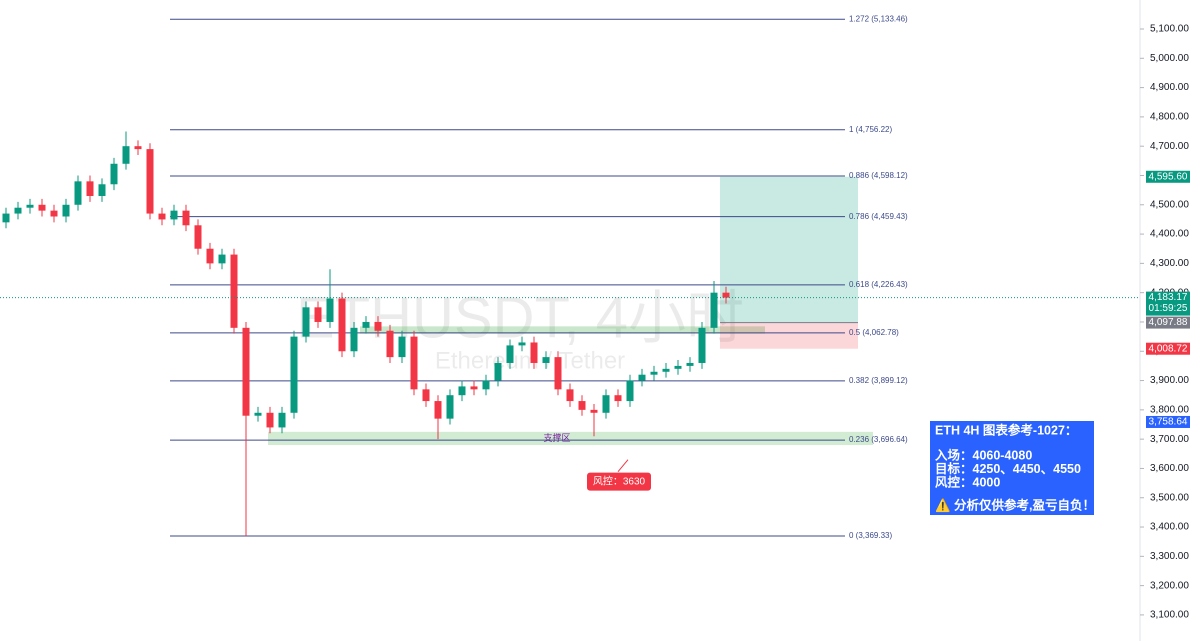 The height and width of the screenshot is (641, 1200). I want to click on y-tick-label: 3,200.00, so click(1169, 585).